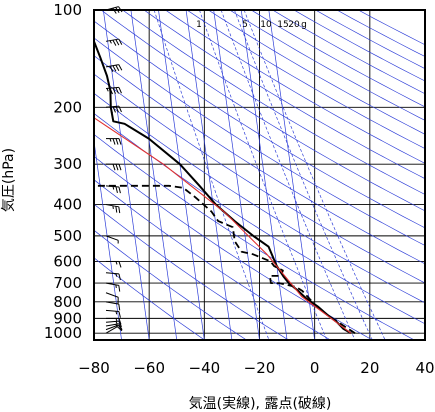 The width and height of the screenshot is (435, 412). I want to click on y-tick-label: 800, so click(67, 302).